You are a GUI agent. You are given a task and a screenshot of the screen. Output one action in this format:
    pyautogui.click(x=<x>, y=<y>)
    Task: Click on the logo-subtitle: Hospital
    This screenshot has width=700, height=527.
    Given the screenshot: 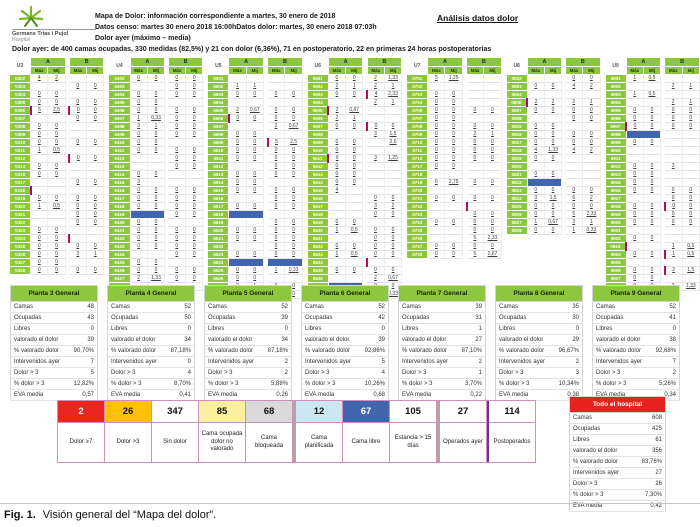 What is the action you would take?
    pyautogui.click(x=21, y=40)
    